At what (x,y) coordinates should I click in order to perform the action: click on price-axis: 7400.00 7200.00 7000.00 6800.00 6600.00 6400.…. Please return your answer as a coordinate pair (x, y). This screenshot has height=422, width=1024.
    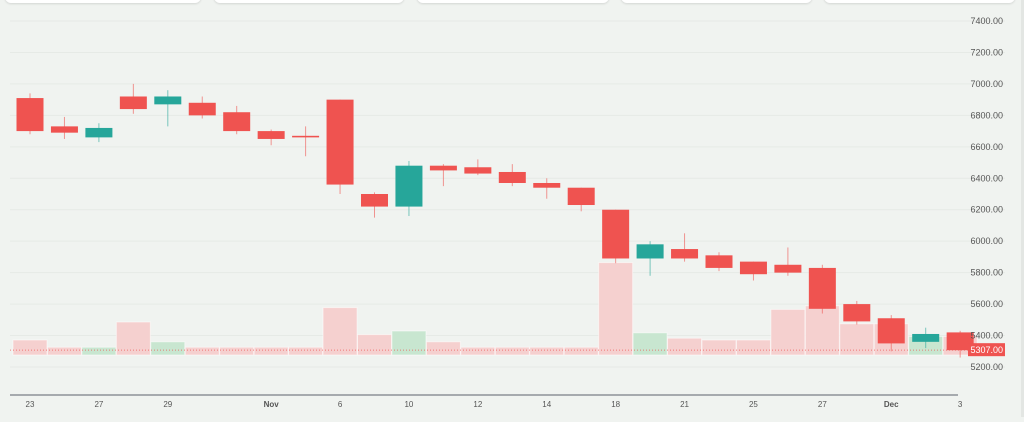
    Looking at the image, I should click on (986, 194).